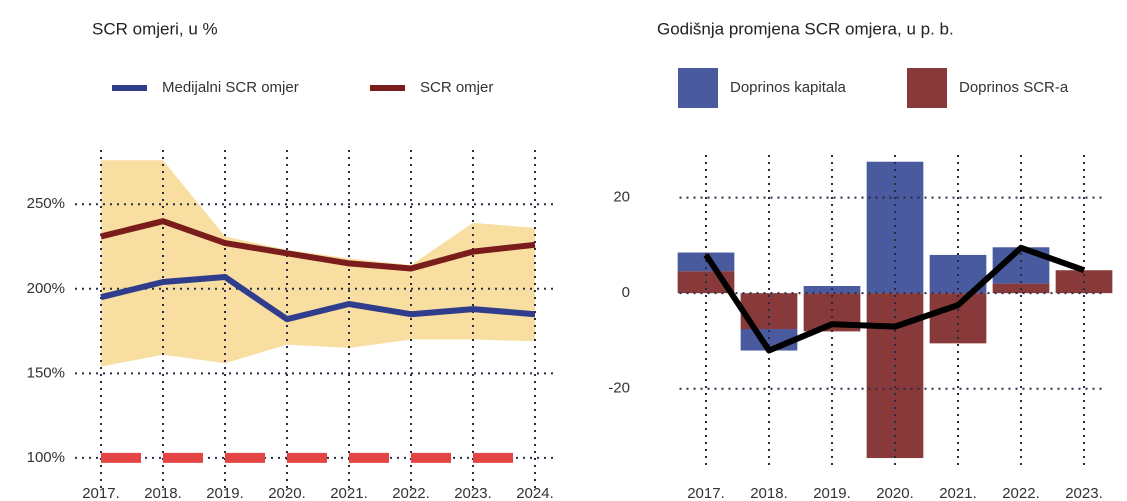 The image size is (1127, 501). Describe the element at coordinates (46, 203) in the screenshot. I see `y-tick-label: 250%` at that location.